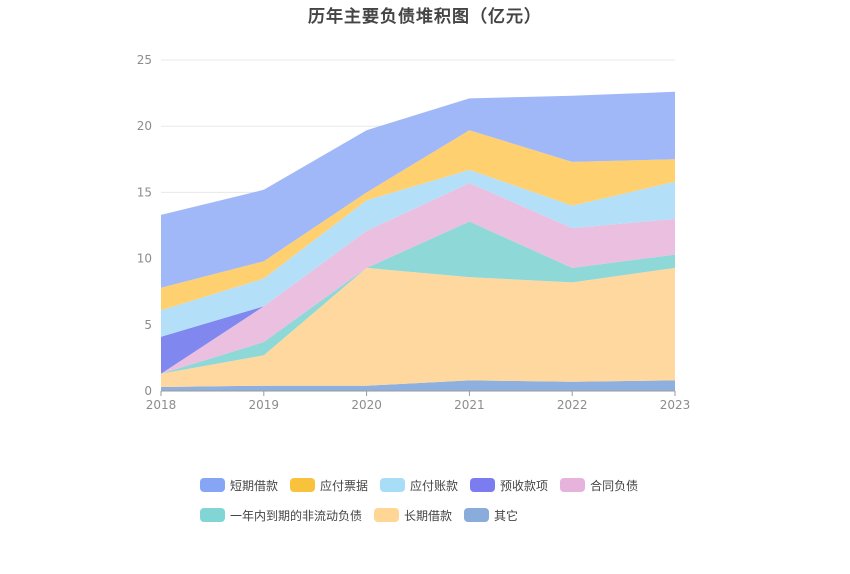  I want to click on legend-label: 合同负债, so click(614, 485).